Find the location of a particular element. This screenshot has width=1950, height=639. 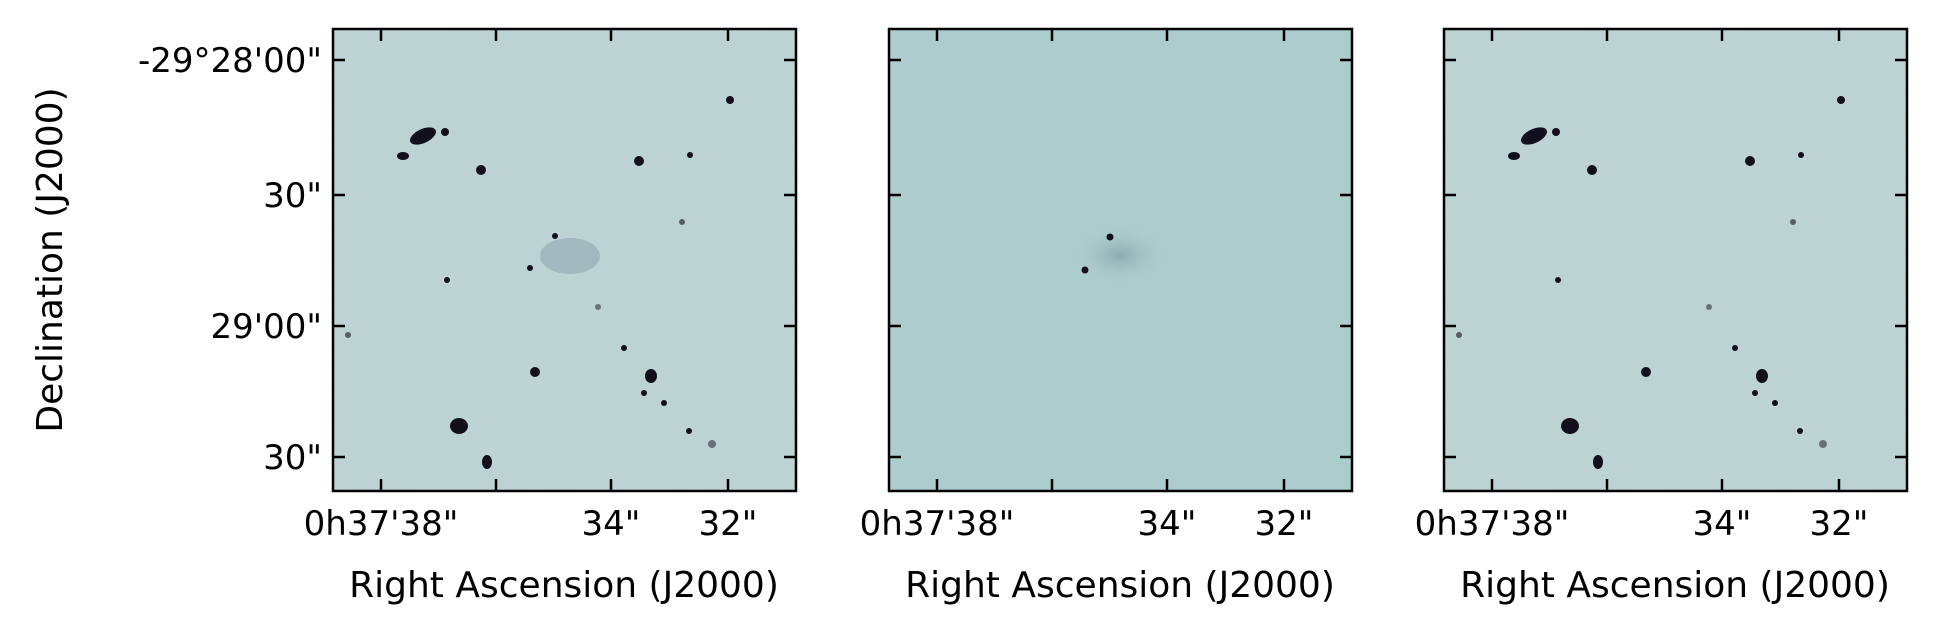

y-tick-label: 29'00" is located at coordinates (266, 327).